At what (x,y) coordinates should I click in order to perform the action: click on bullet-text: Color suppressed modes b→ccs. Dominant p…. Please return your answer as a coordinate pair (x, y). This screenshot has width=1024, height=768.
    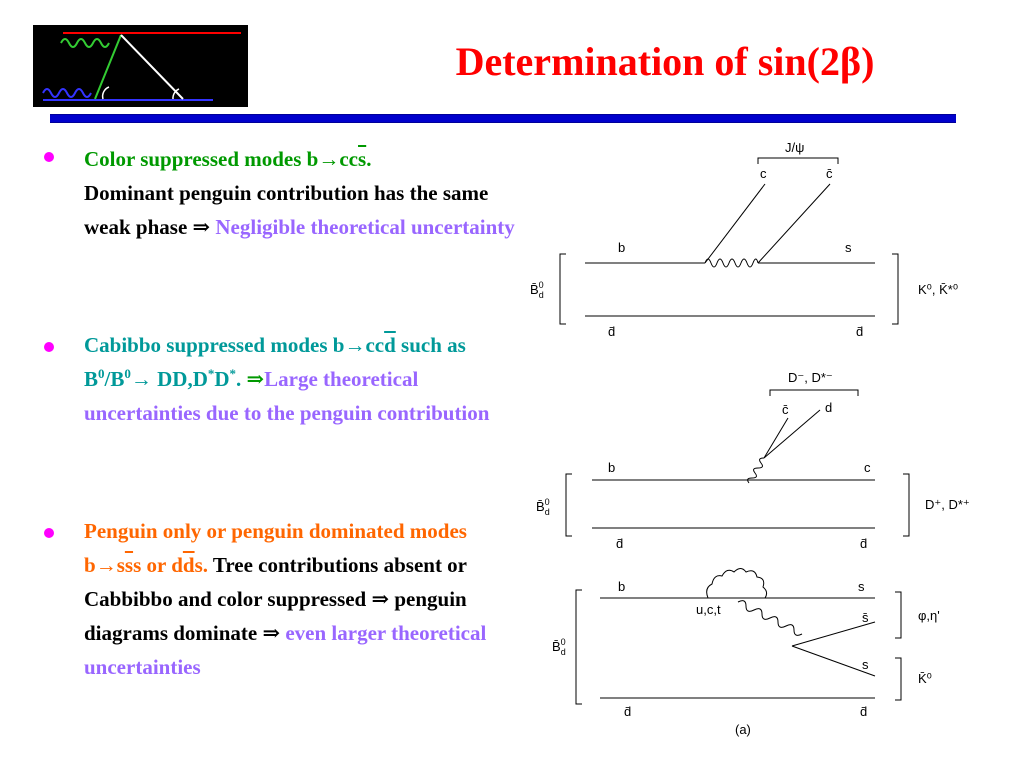
    Looking at the image, I should click on (304, 193).